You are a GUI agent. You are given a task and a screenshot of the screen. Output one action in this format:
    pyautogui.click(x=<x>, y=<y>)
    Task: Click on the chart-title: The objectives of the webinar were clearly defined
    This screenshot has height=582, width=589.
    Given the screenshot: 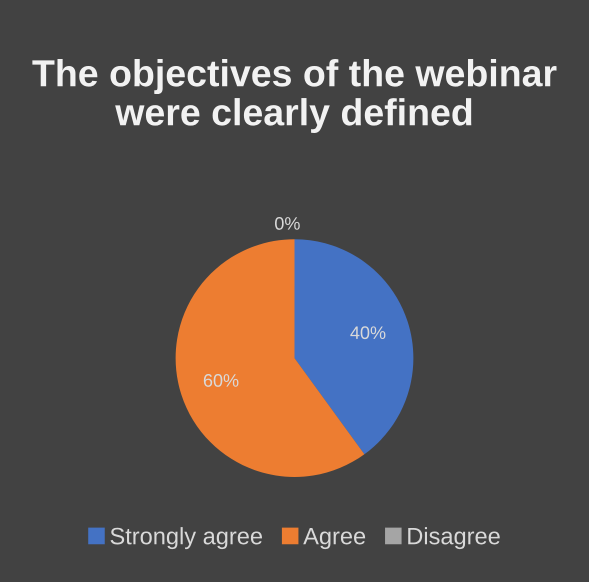 What is the action you would take?
    pyautogui.click(x=294, y=96)
    